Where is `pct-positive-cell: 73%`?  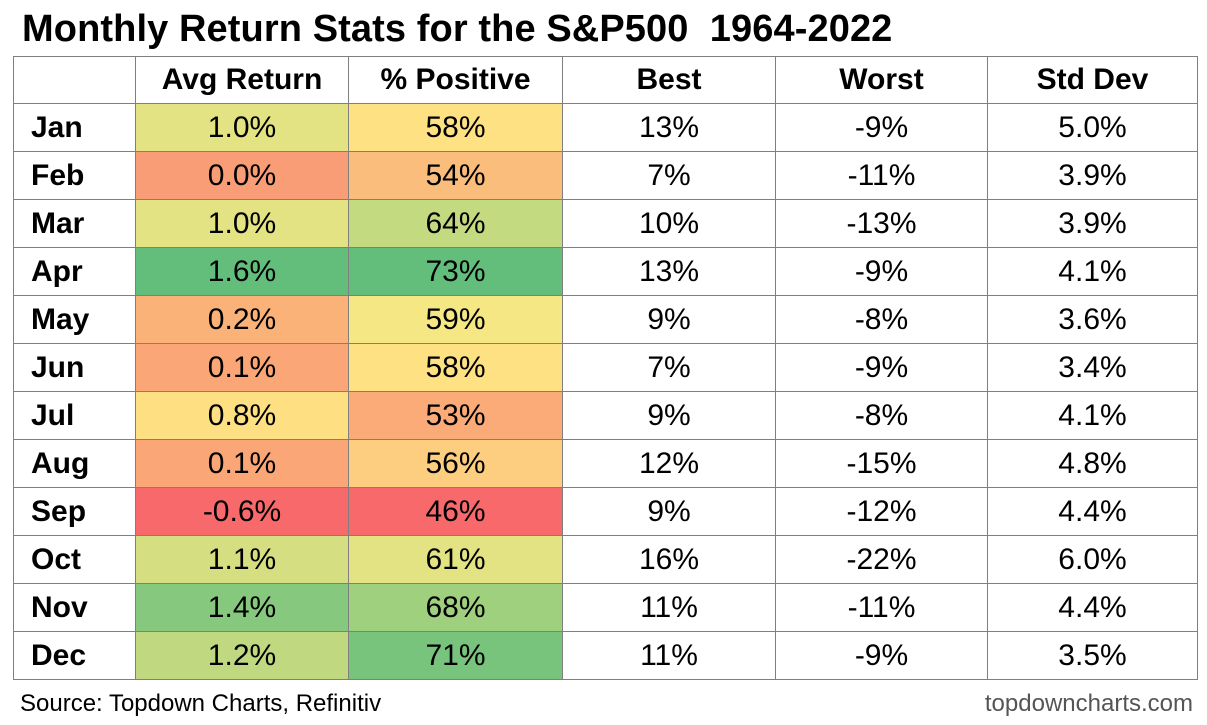
pct-positive-cell: 73% is located at coordinates (455, 271).